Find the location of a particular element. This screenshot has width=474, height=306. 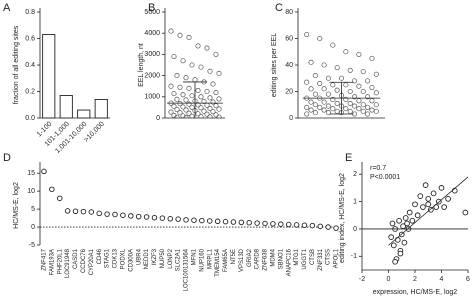

x-tick-label: STAG1 is located at coordinates (108, 258).